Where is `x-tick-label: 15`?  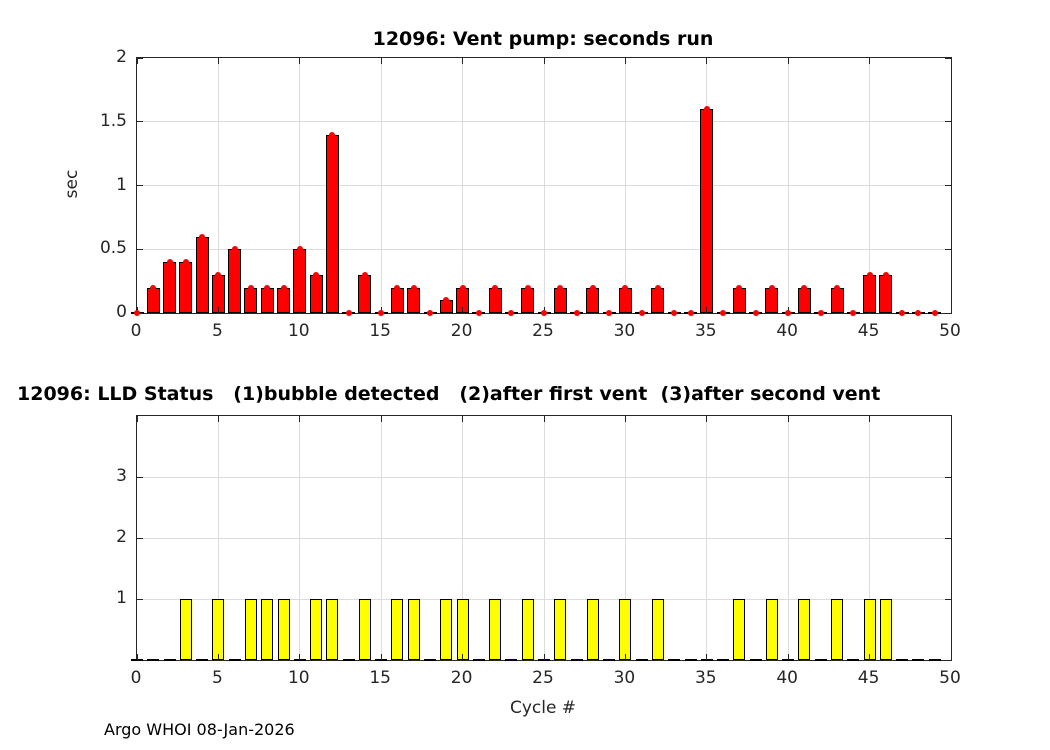
x-tick-label: 15 is located at coordinates (380, 331).